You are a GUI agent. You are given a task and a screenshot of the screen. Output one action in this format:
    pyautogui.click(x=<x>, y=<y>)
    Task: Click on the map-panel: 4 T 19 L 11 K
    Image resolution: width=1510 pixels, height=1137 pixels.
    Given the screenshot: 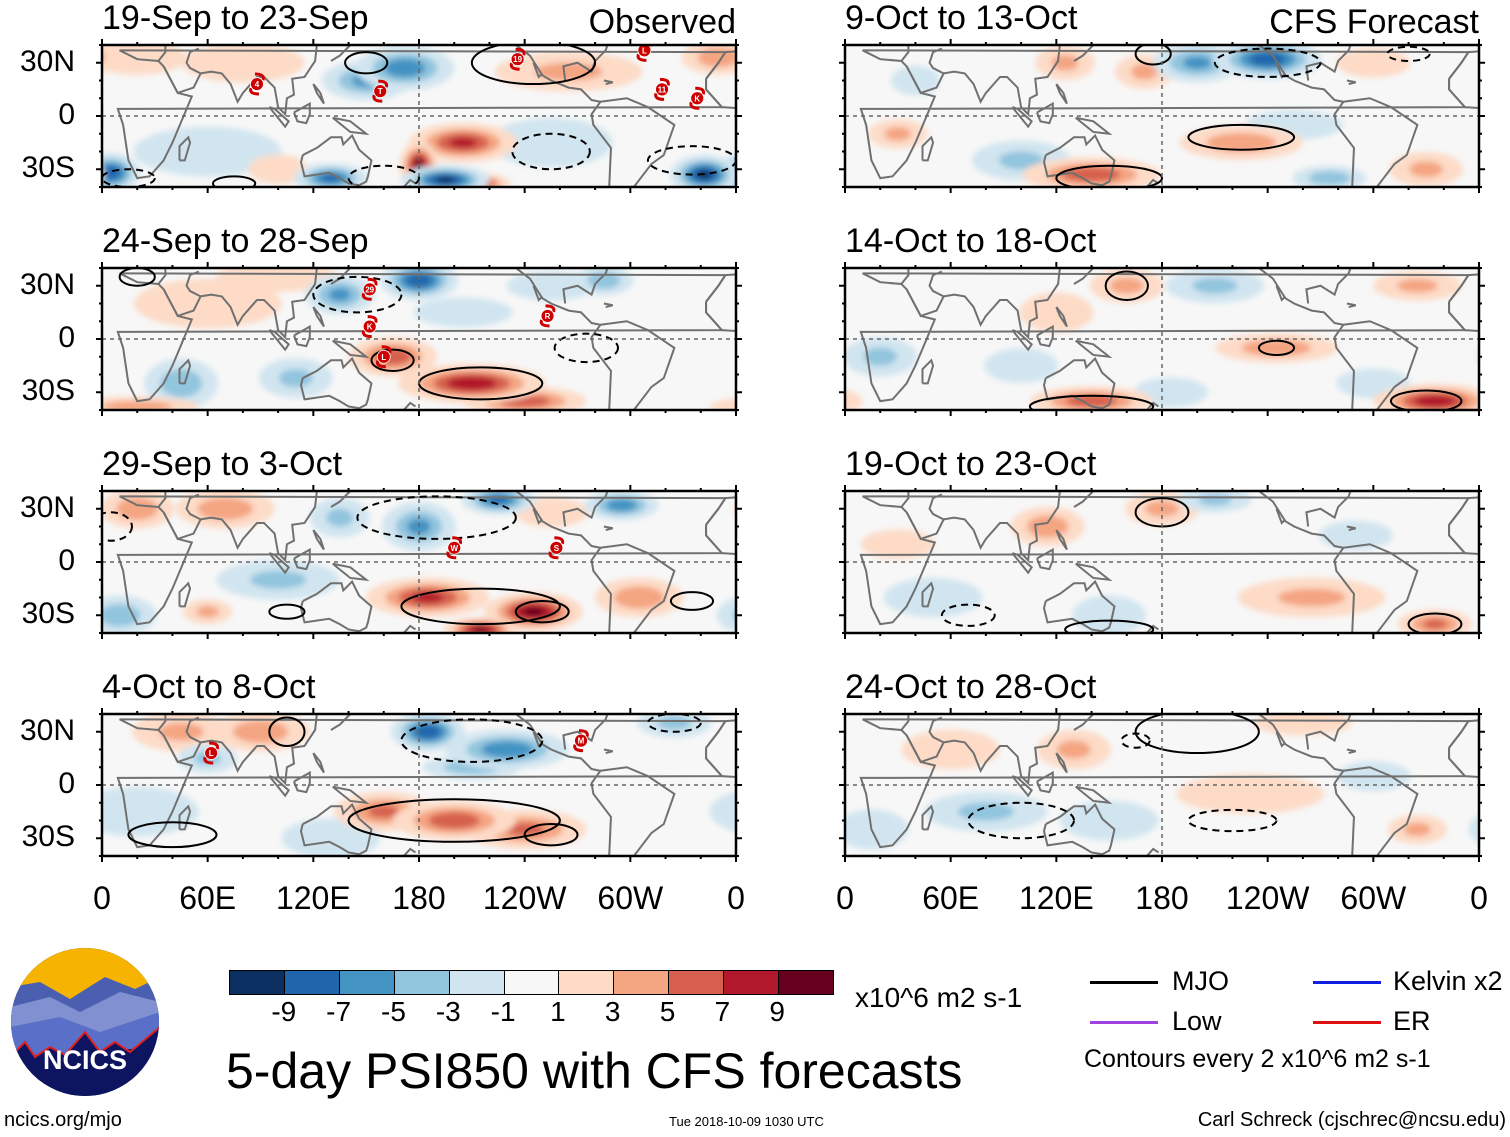 What is the action you would take?
    pyautogui.click(x=419, y=116)
    